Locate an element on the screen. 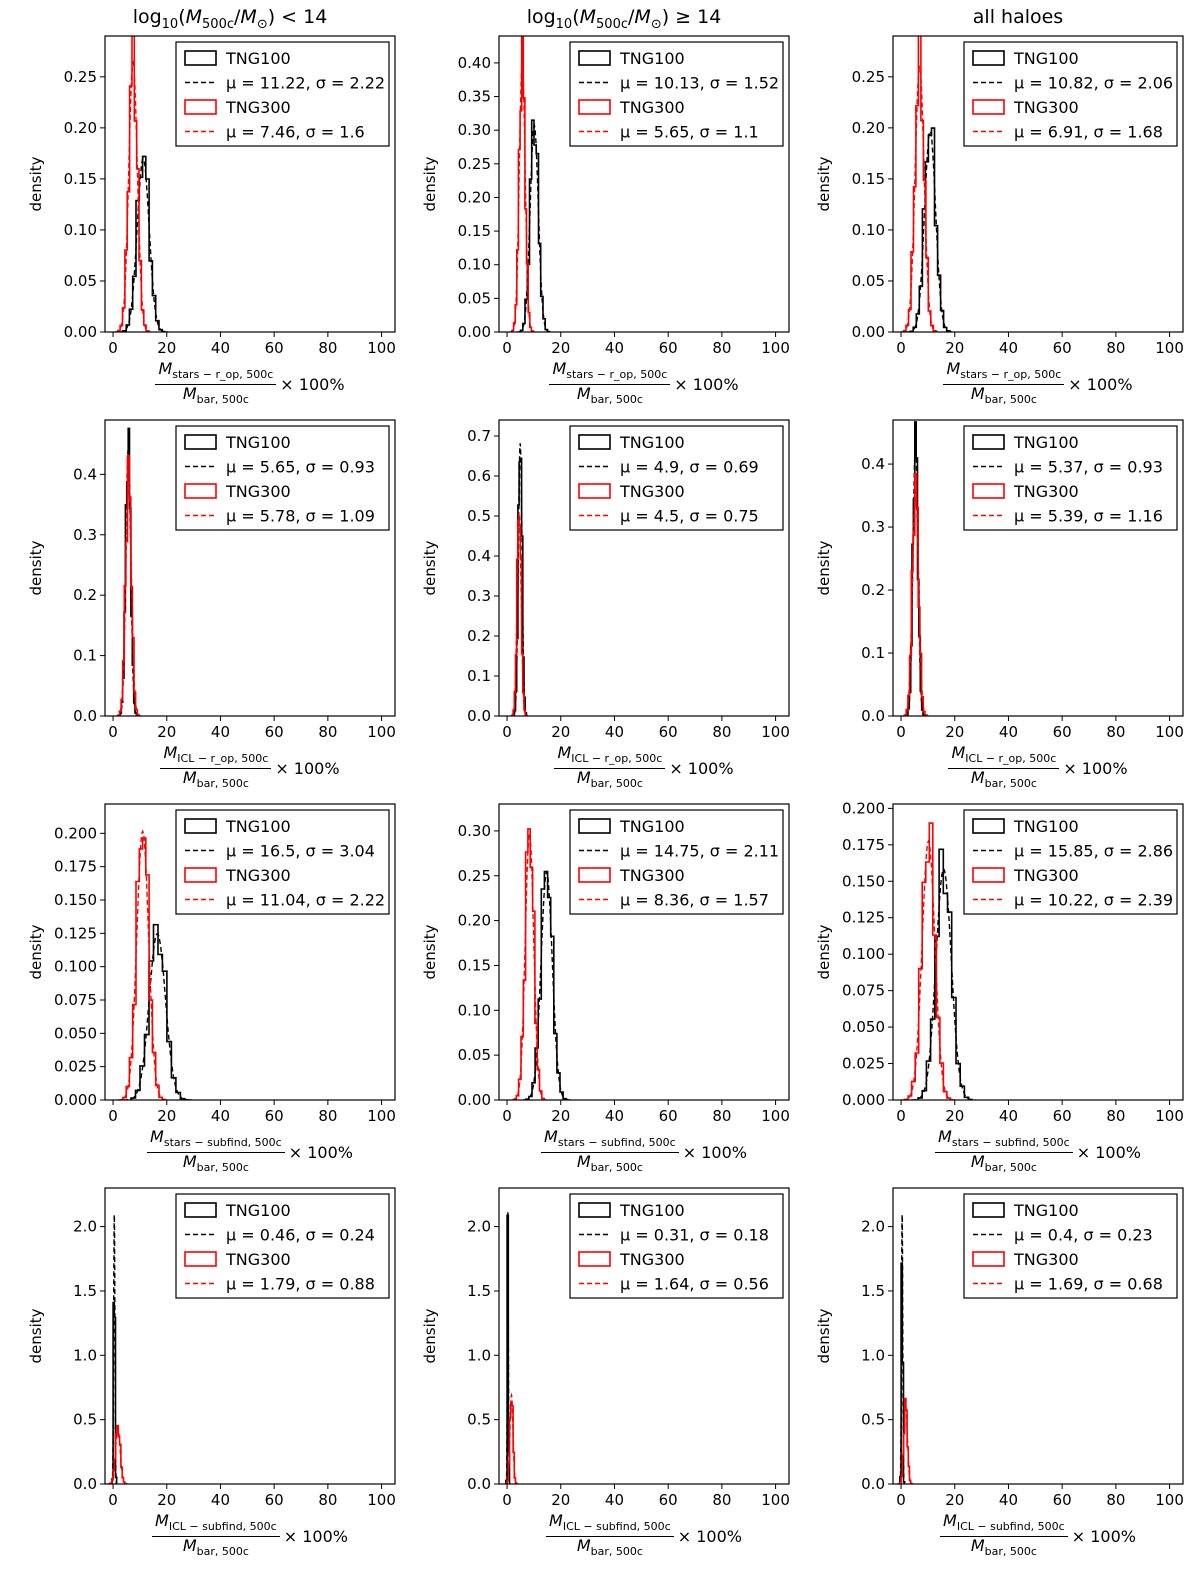 Image resolution: width=1200 pixels, height=1572 pixels. x-axis-label-r3-c1: MICL − subfind, 500c Mbar, 500c × 100% is located at coordinates (644, 1536).